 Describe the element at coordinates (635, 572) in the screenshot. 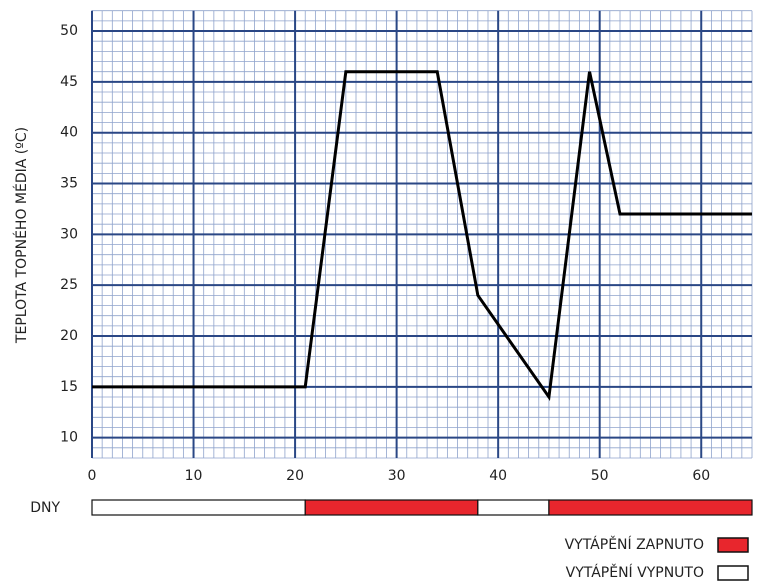

I see `legend-label: VYTÁPĚNÍ VYPNUTO` at that location.